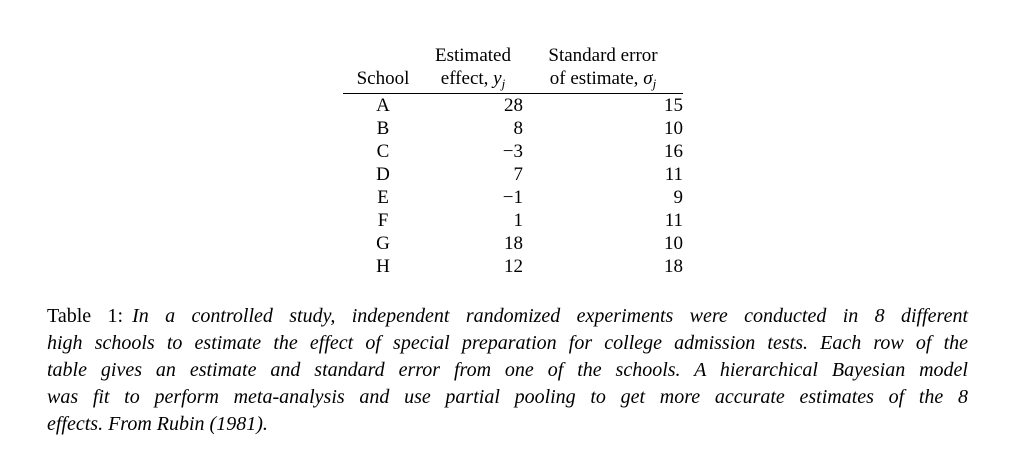 Image resolution: width=1026 pixels, height=451 pixels. What do you see at coordinates (603, 55) in the screenshot?
I see `se-header-line1: Standard error` at bounding box center [603, 55].